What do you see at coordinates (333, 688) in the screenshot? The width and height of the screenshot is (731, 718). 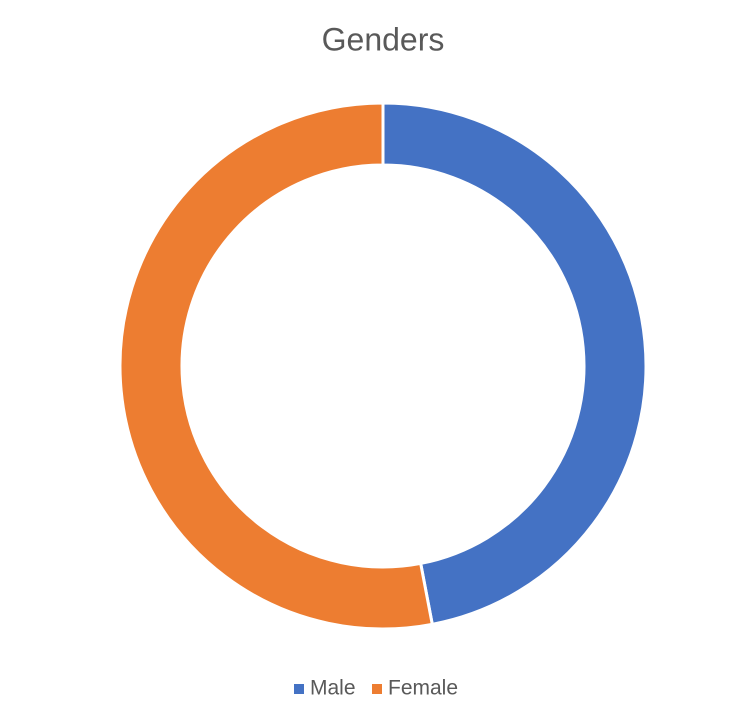 I see `legend-label: Male` at bounding box center [333, 688].